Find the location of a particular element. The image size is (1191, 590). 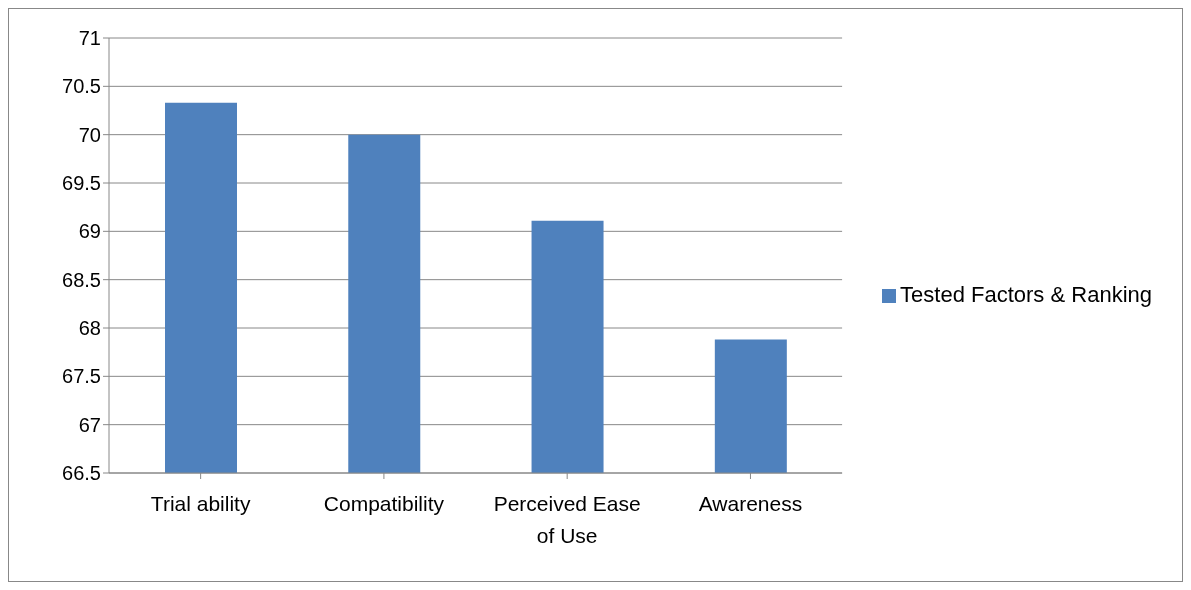

y-tick-label: 71 is located at coordinates (89, 38).